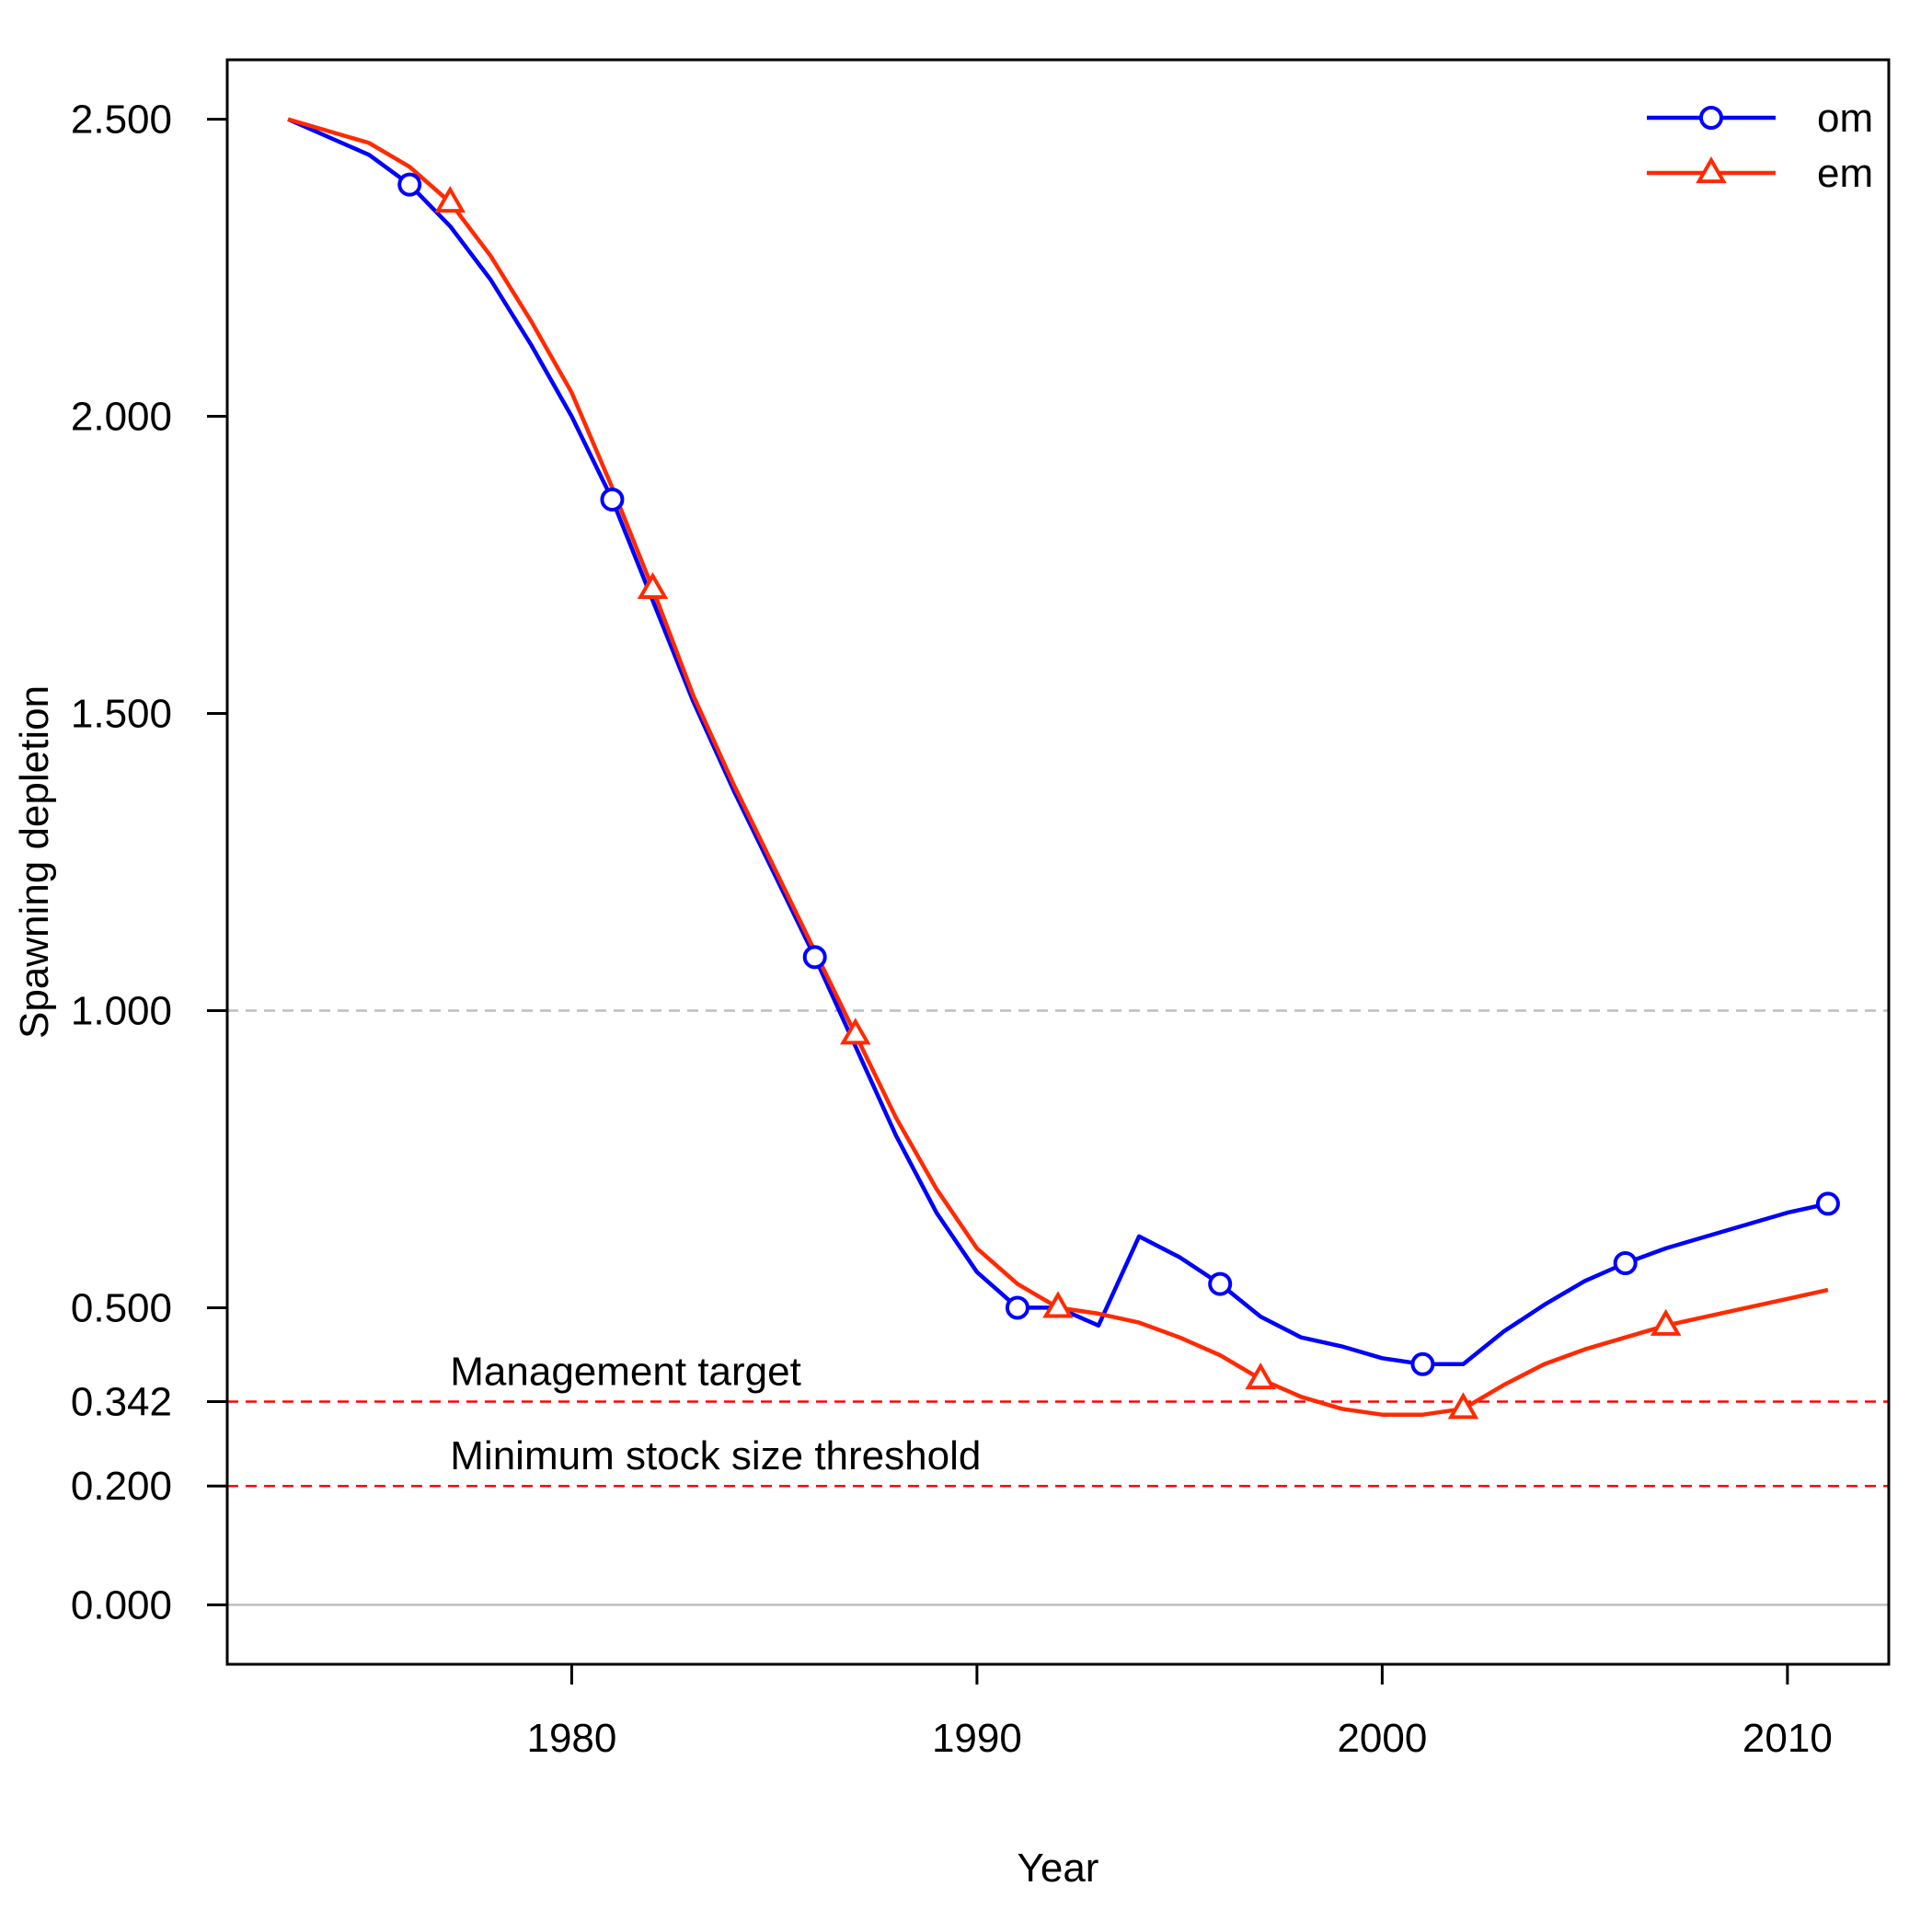 This screenshot has width=1932, height=1932. What do you see at coordinates (121, 1010) in the screenshot?
I see `y-tick-label: 1.000` at bounding box center [121, 1010].